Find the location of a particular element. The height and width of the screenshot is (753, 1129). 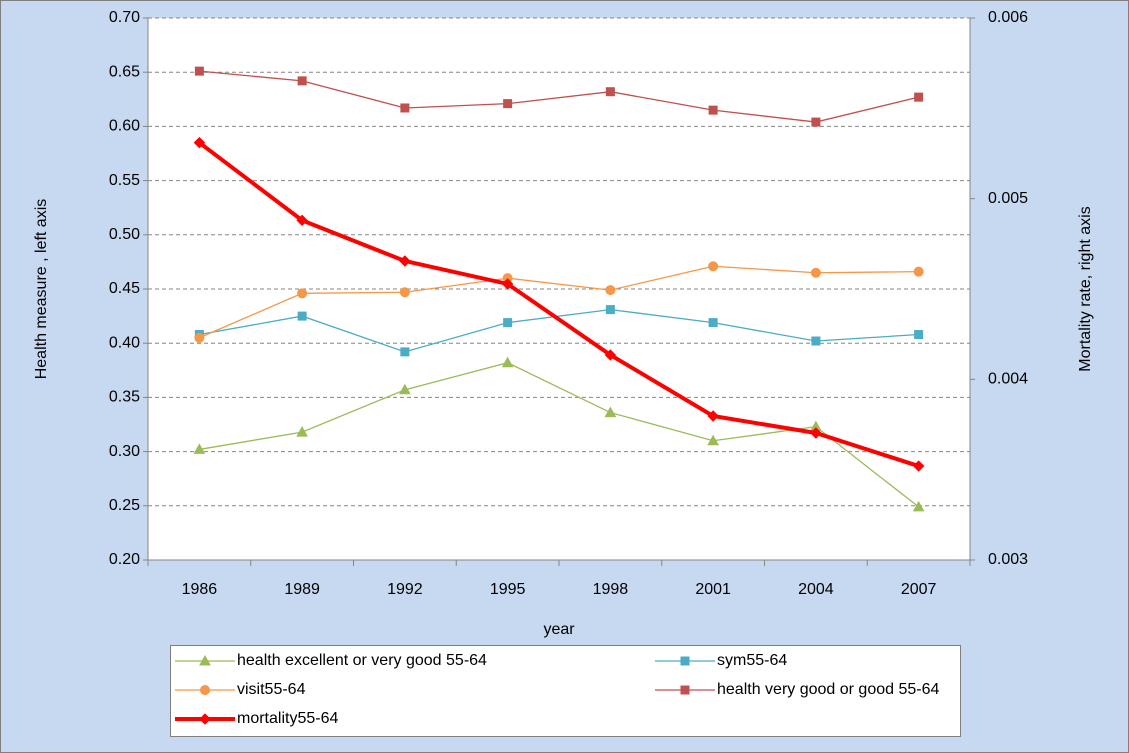

legend-label: sym55-64 is located at coordinates (752, 660).